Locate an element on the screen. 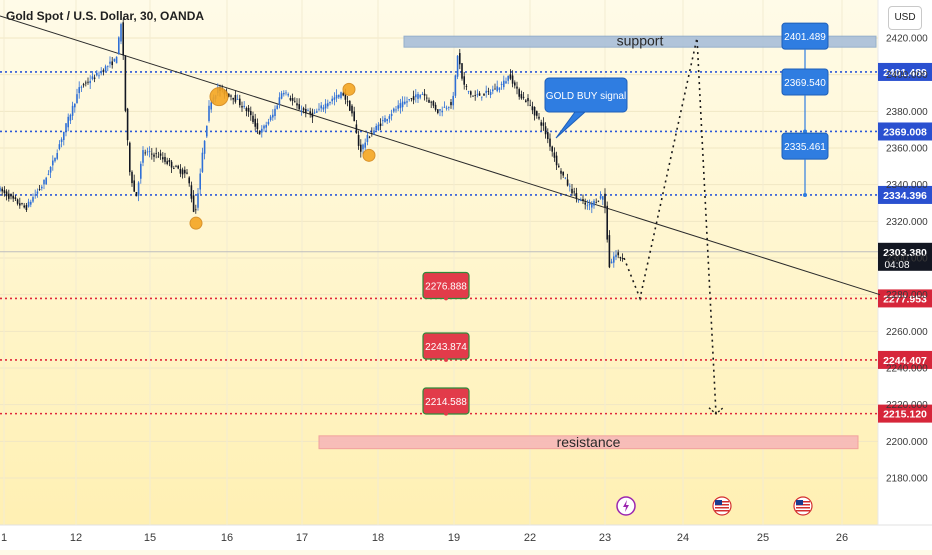  y-tick-label: 2220.000 is located at coordinates (907, 405).